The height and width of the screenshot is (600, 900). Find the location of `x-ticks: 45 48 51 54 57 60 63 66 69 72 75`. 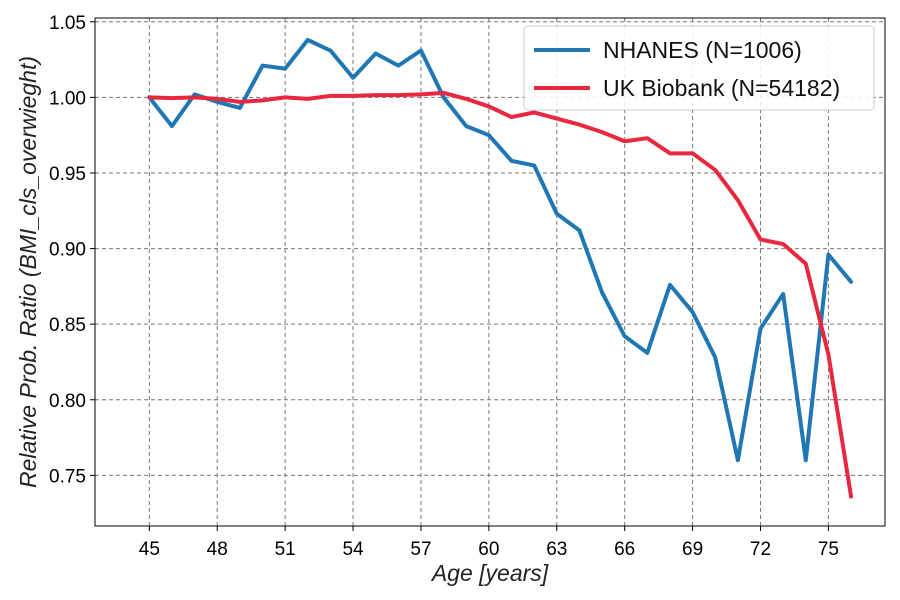

x-ticks: 45 48 51 54 57 60 63 66 69 72 75 is located at coordinates (489, 543).